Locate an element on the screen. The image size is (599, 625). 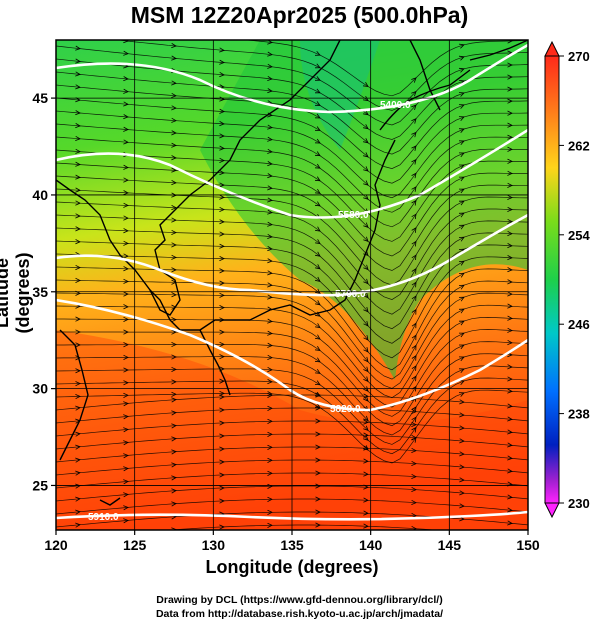
colorbar-top-arrow is located at coordinates (552, 48).